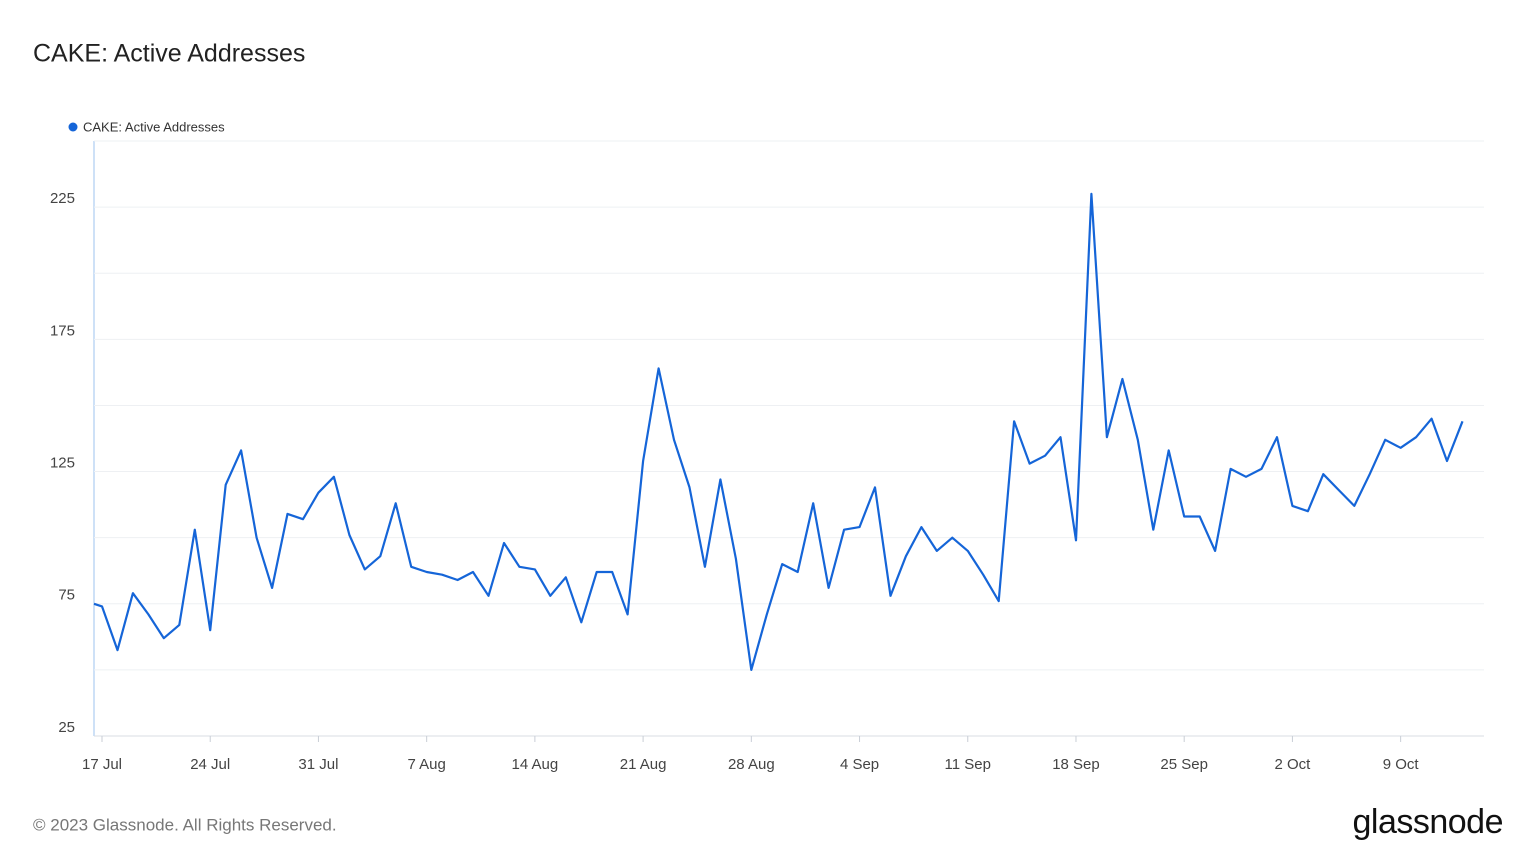 This screenshot has height=864, width=1536. Describe the element at coordinates (62, 198) in the screenshot. I see `y-tick-label: 225` at that location.